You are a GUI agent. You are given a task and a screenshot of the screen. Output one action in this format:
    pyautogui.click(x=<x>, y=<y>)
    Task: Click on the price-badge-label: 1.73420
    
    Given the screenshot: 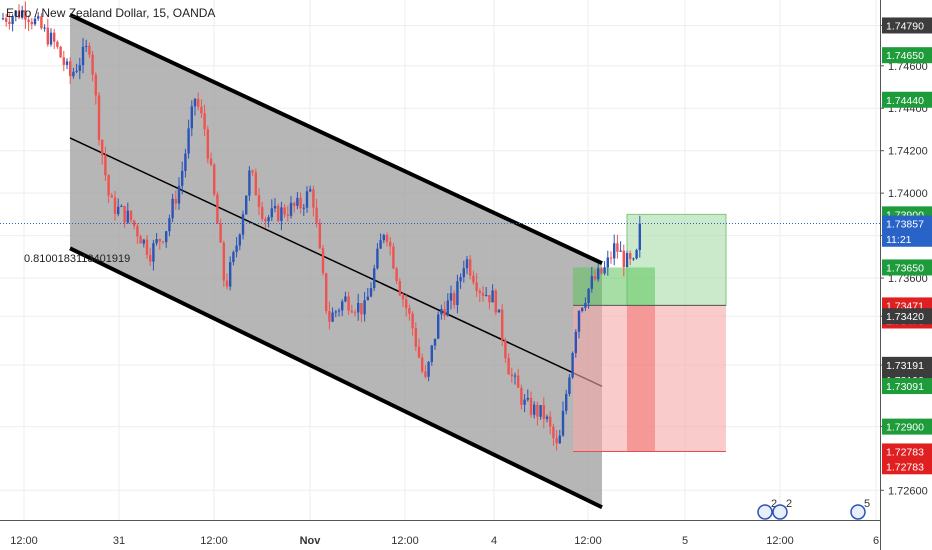 What is the action you would take?
    pyautogui.click(x=905, y=317)
    